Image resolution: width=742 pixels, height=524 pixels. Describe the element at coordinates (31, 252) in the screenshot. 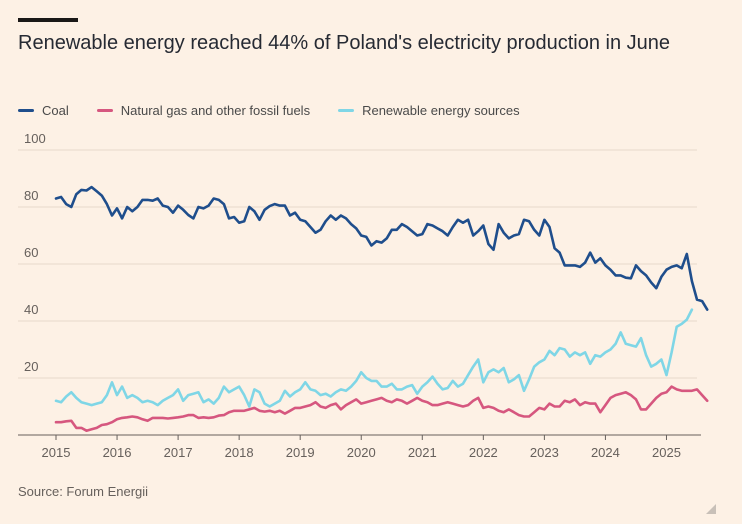

I see `y-tick-label: 60` at that location.